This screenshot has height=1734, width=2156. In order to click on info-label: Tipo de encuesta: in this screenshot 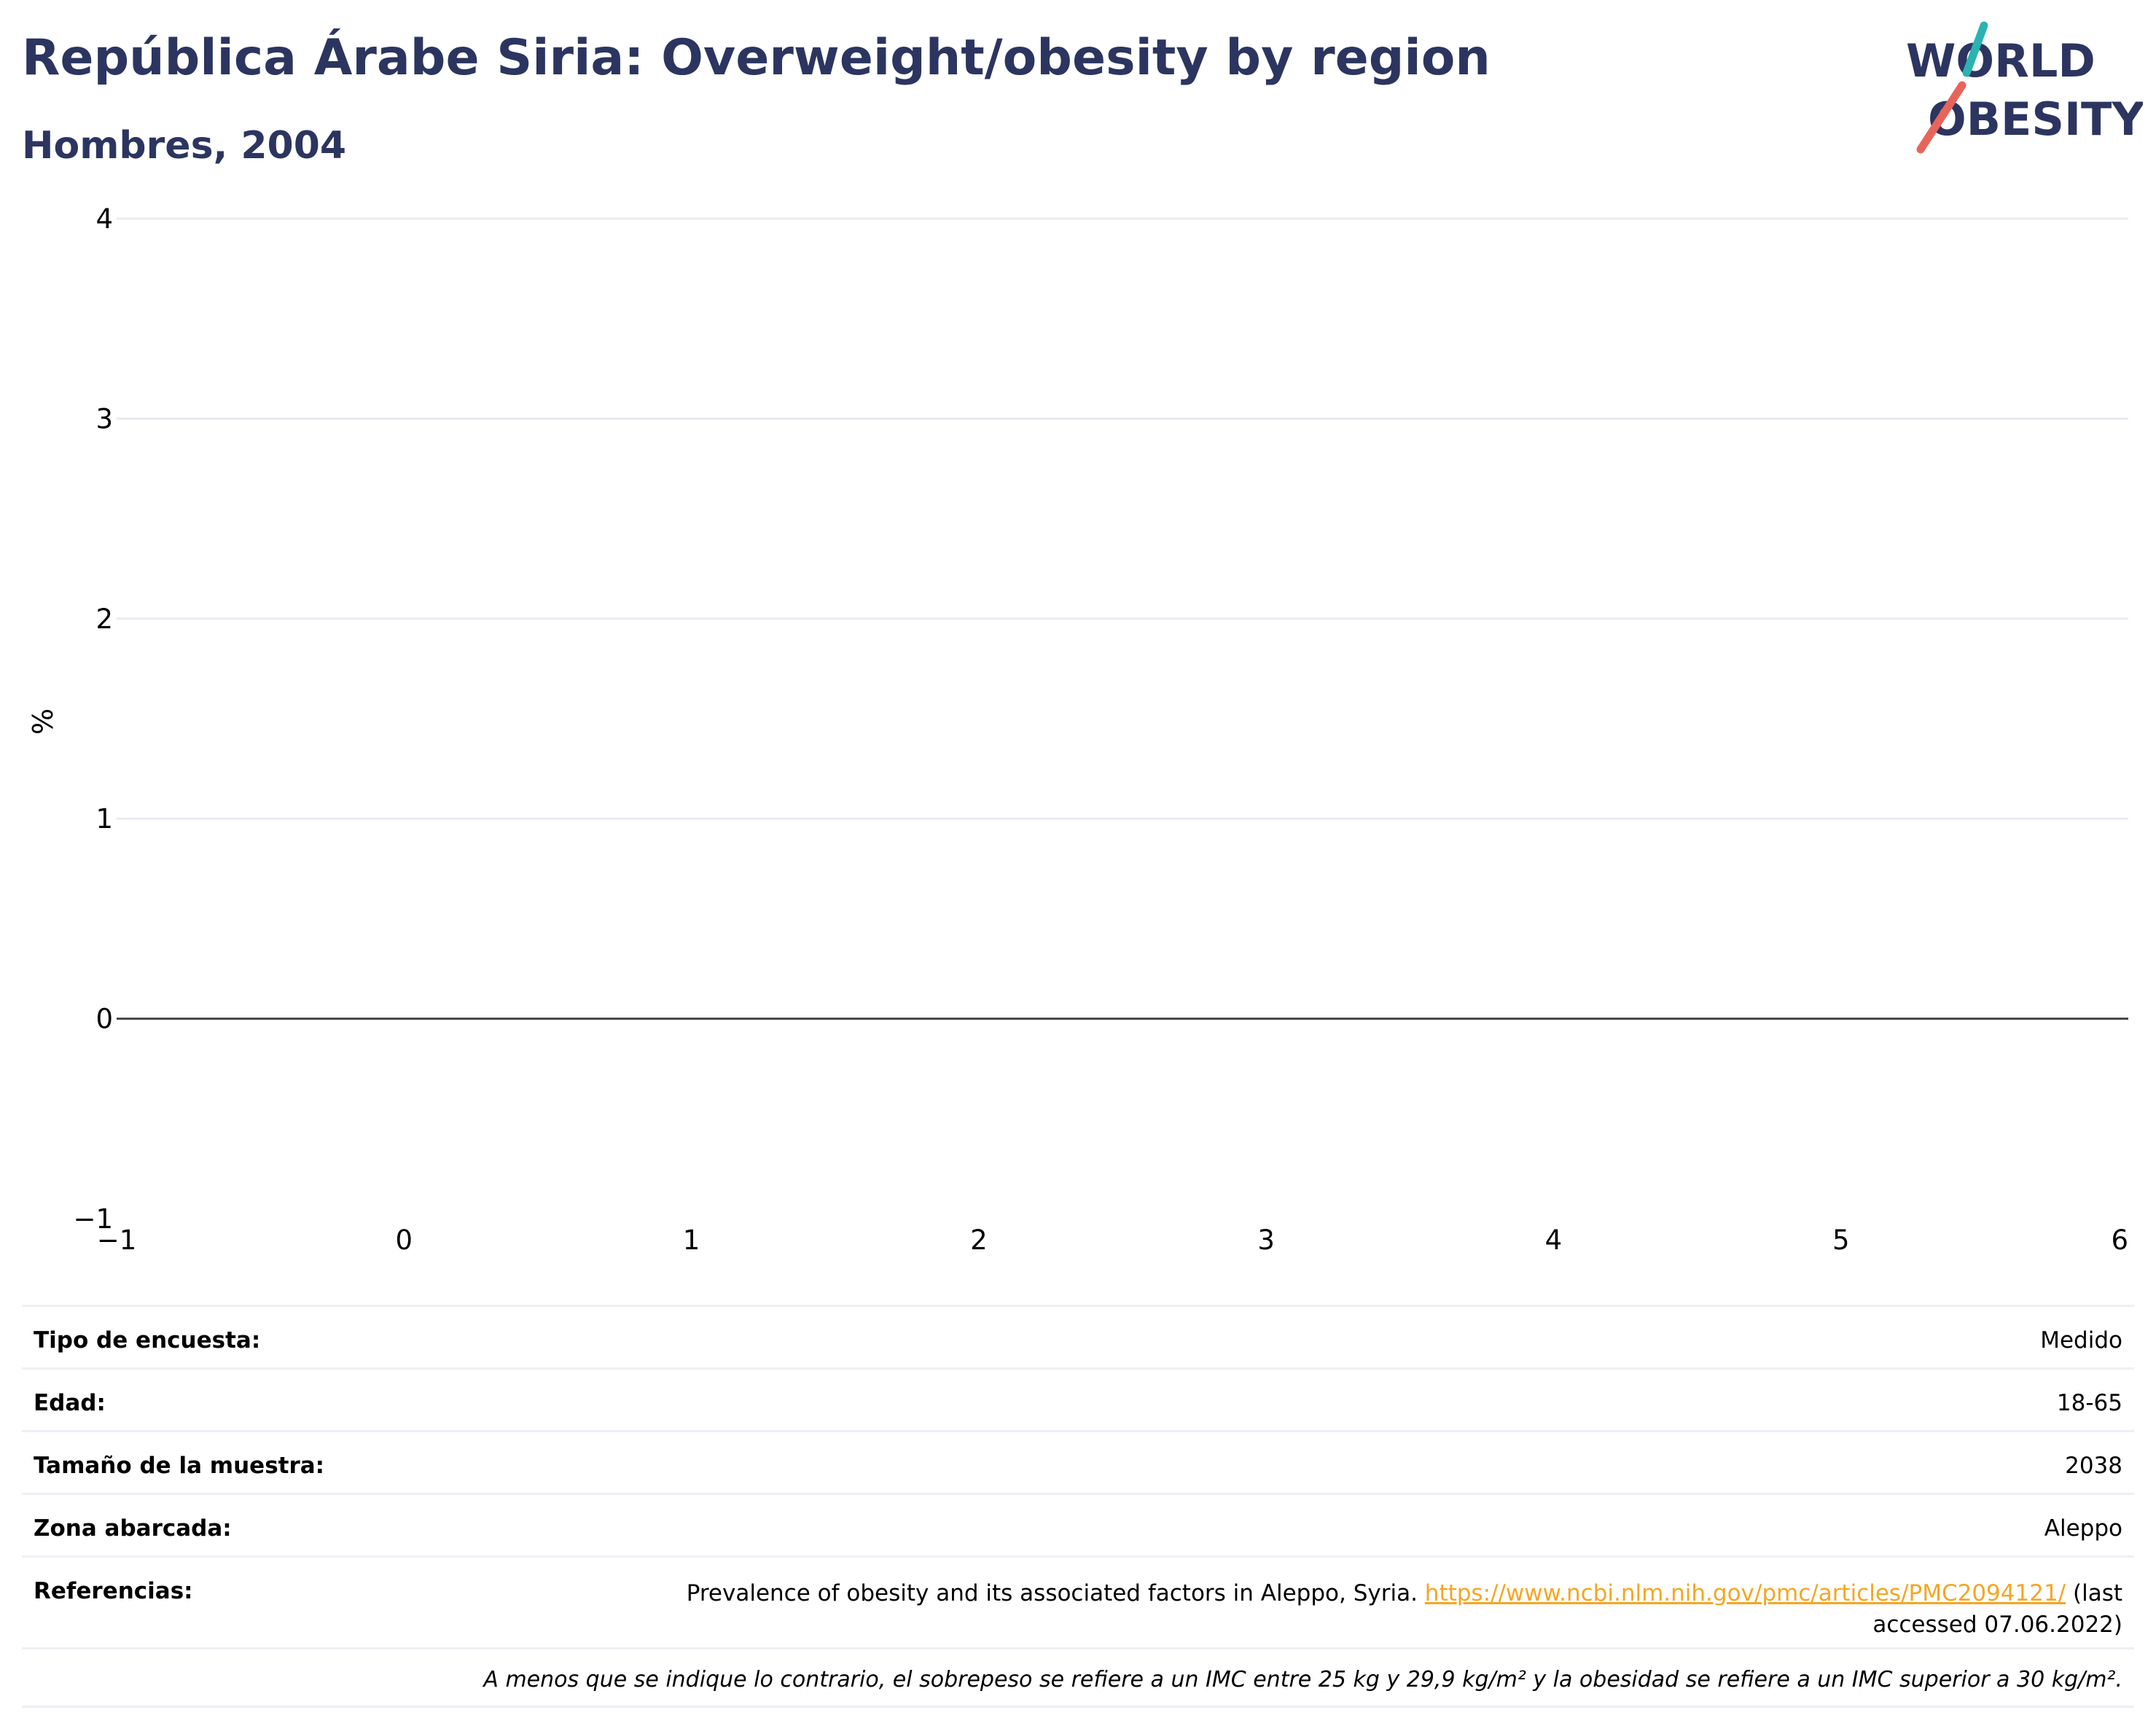, I will do `click(147, 1340)`.